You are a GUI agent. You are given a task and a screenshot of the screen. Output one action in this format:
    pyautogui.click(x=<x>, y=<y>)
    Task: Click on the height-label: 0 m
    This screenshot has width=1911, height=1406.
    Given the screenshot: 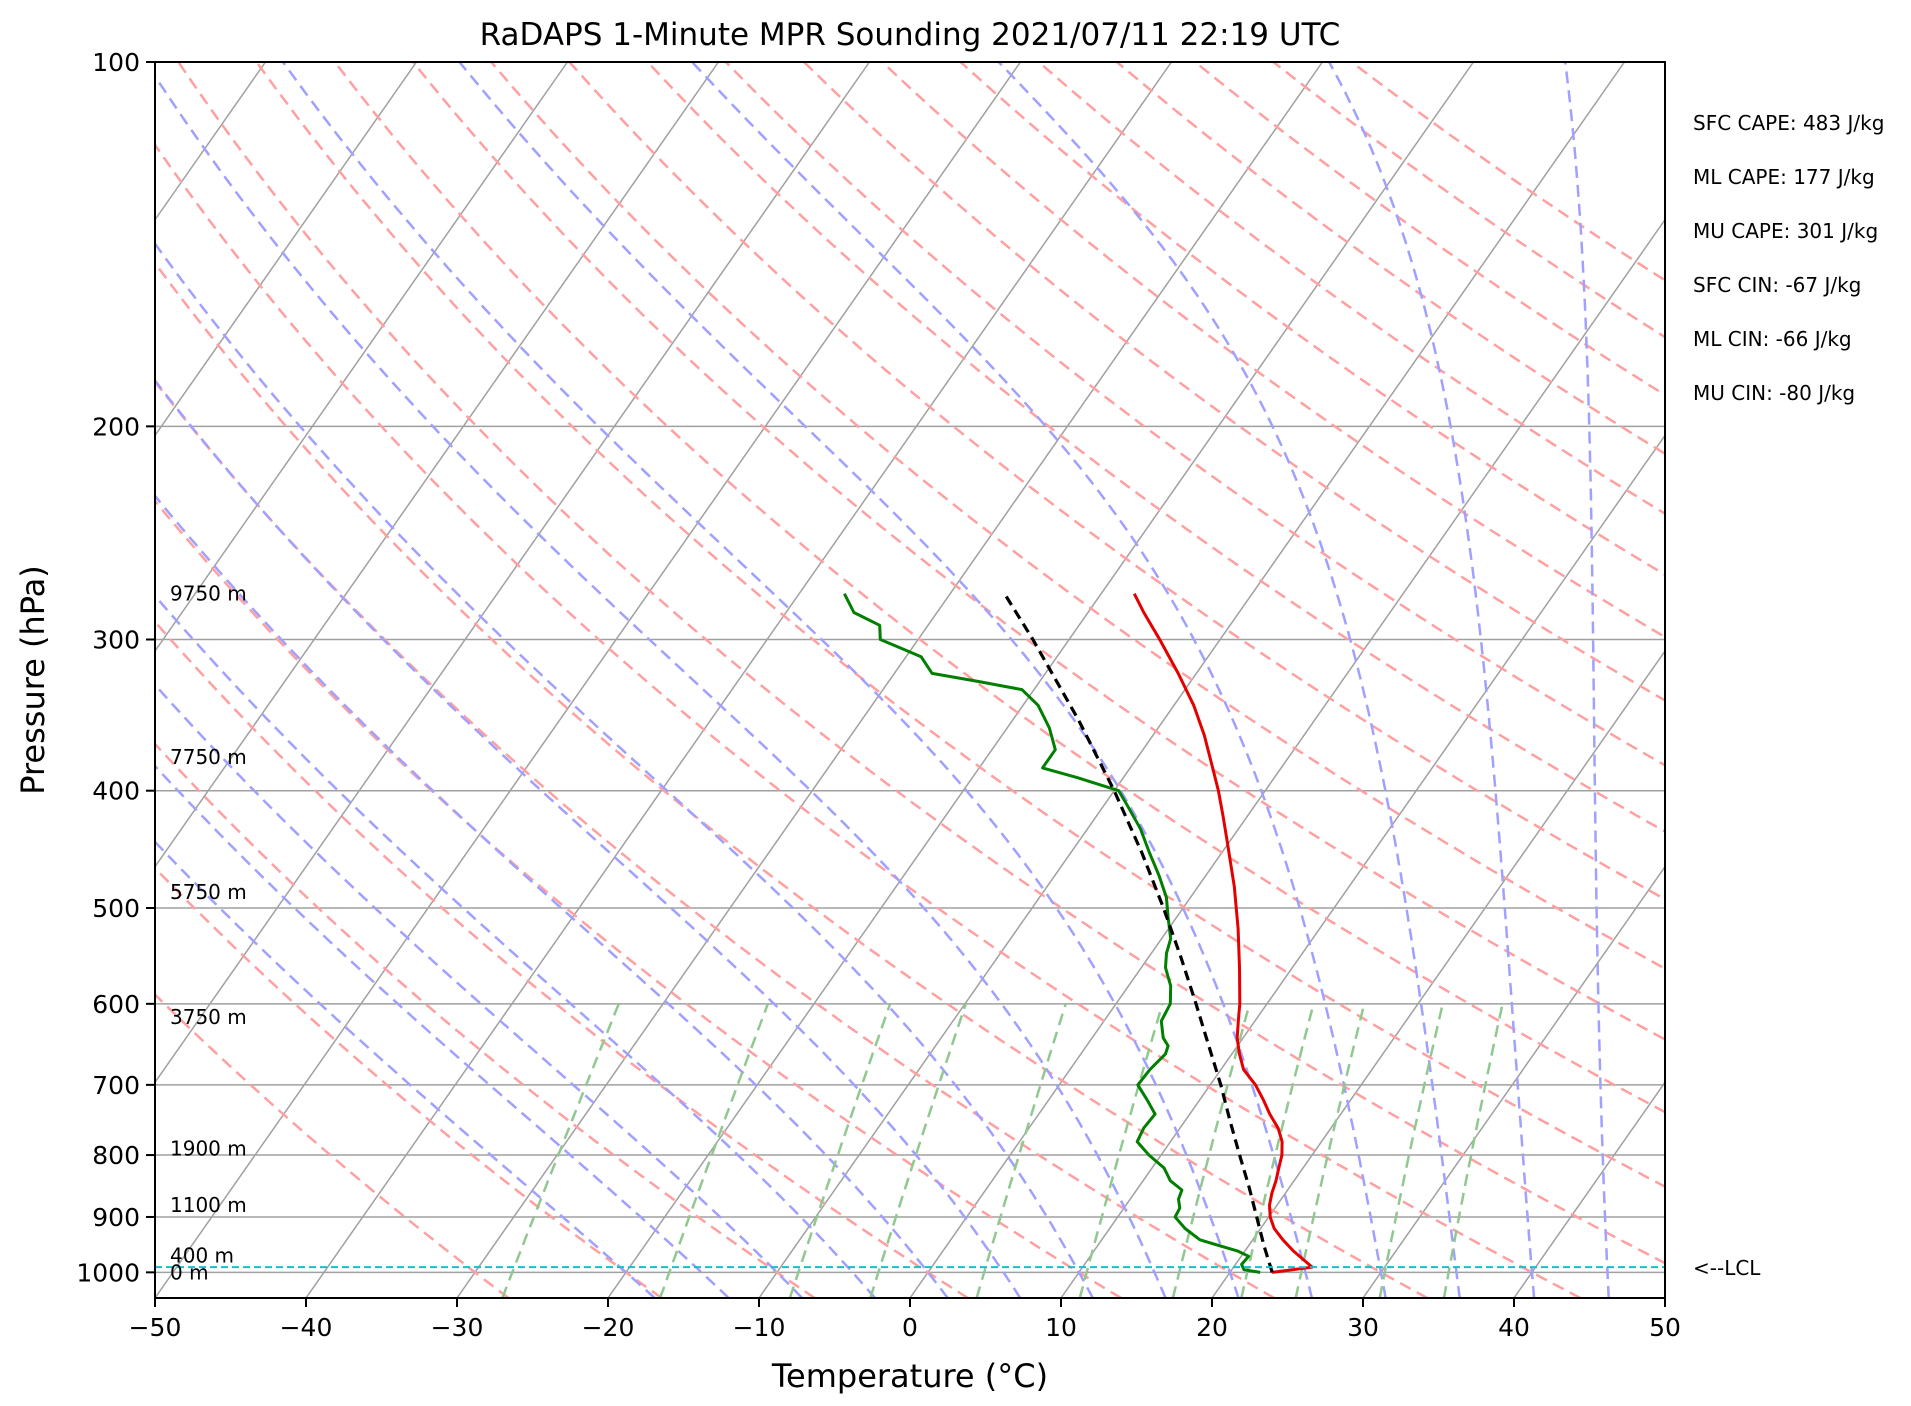 What is the action you would take?
    pyautogui.click(x=189, y=1272)
    